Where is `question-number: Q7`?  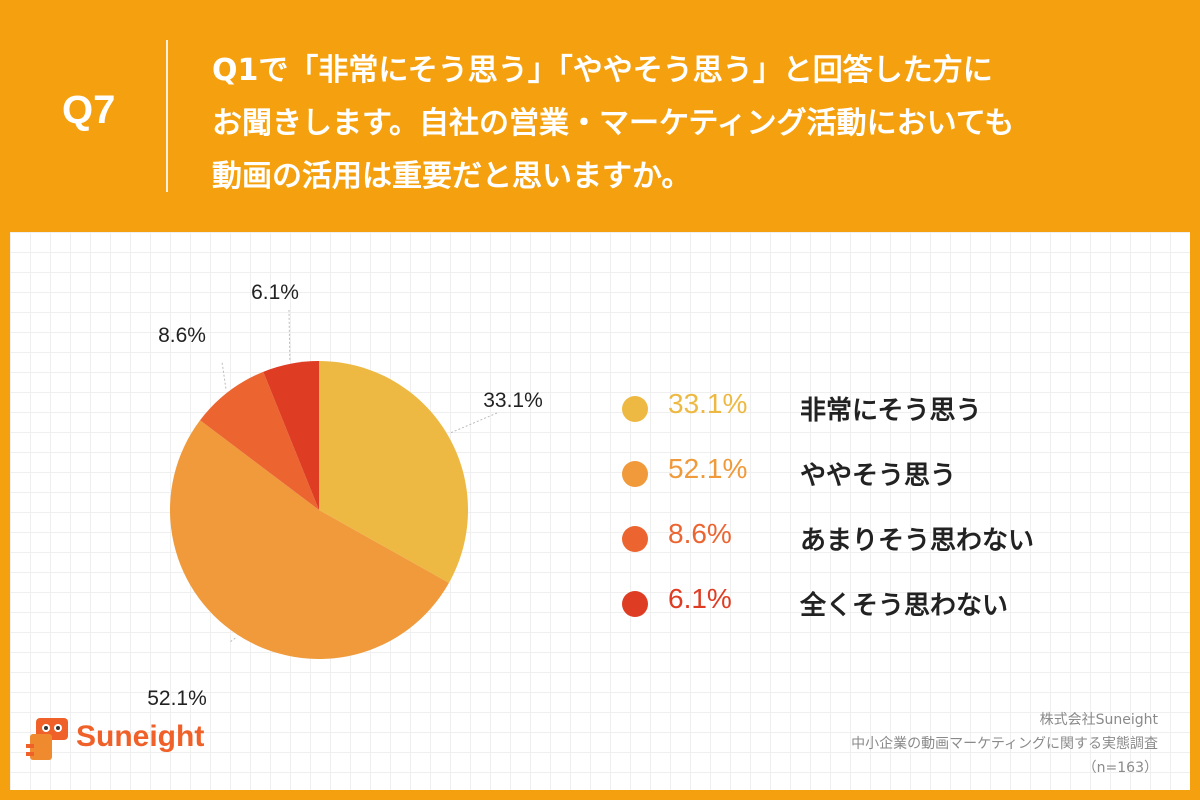
question-number: Q7 is located at coordinates (89, 110).